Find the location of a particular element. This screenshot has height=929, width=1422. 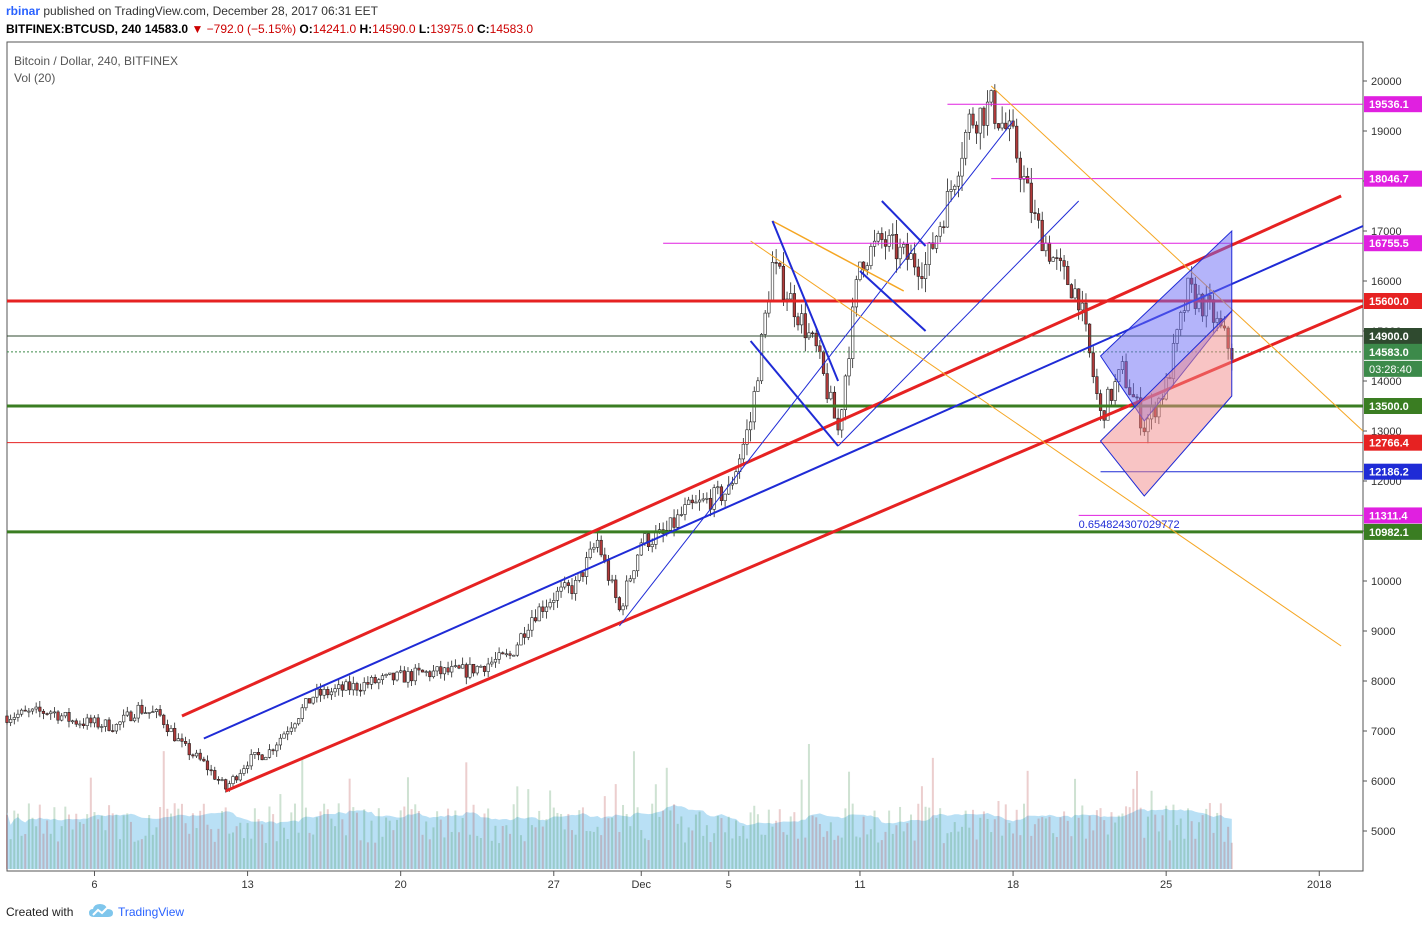

last-price: 14583.0 is located at coordinates (166, 29).